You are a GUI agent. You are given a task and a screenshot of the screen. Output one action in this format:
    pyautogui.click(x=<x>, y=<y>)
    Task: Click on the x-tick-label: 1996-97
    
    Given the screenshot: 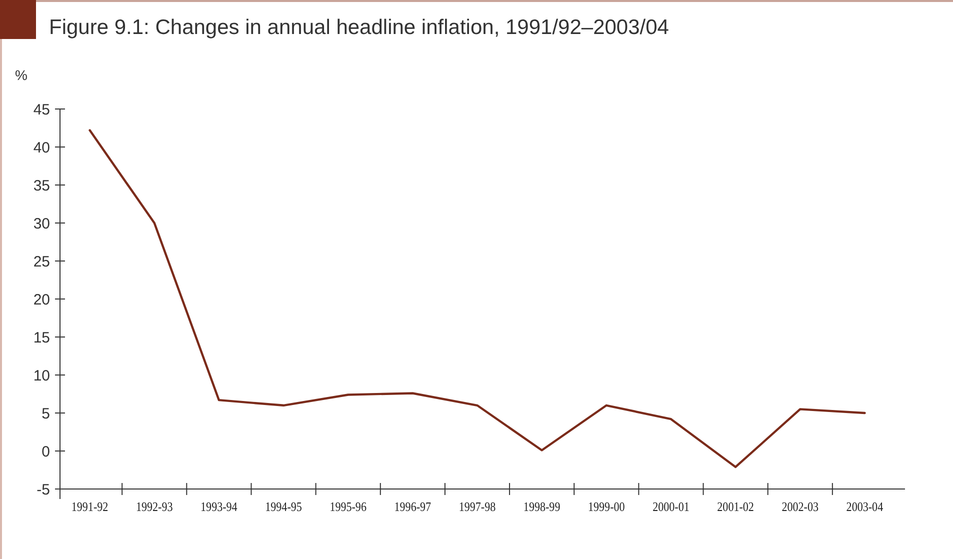 What is the action you would take?
    pyautogui.click(x=413, y=506)
    